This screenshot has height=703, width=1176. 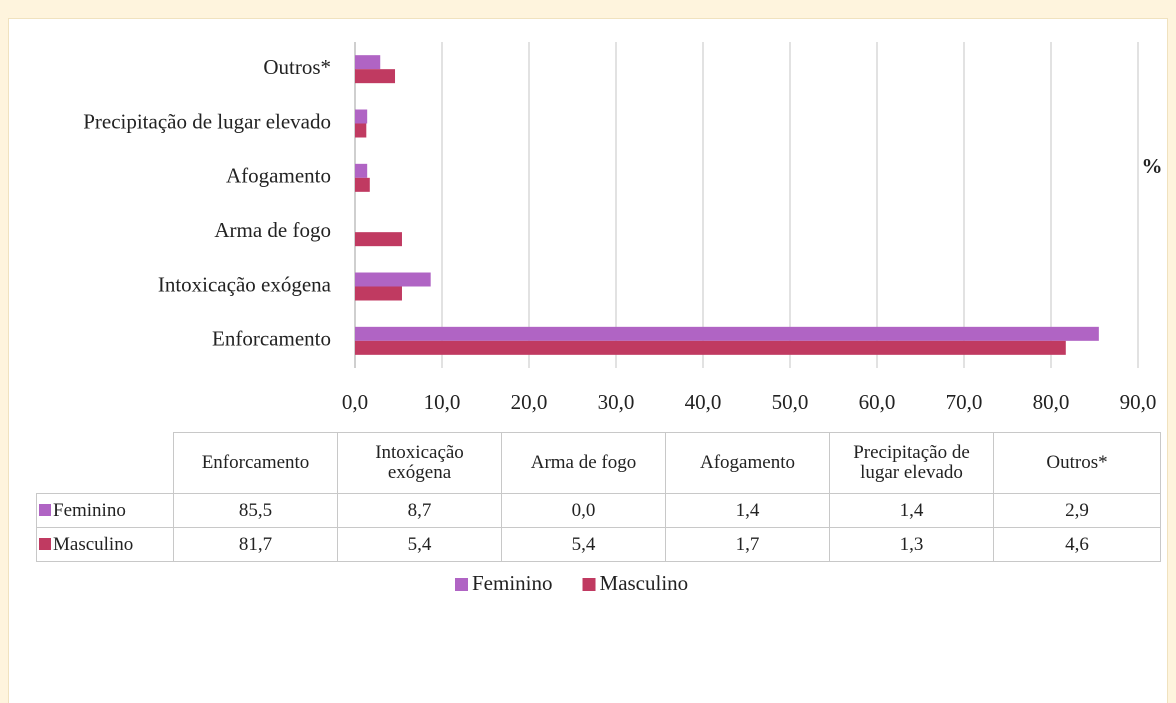 I want to click on table-header: Arma de fogo, so click(x=583, y=463).